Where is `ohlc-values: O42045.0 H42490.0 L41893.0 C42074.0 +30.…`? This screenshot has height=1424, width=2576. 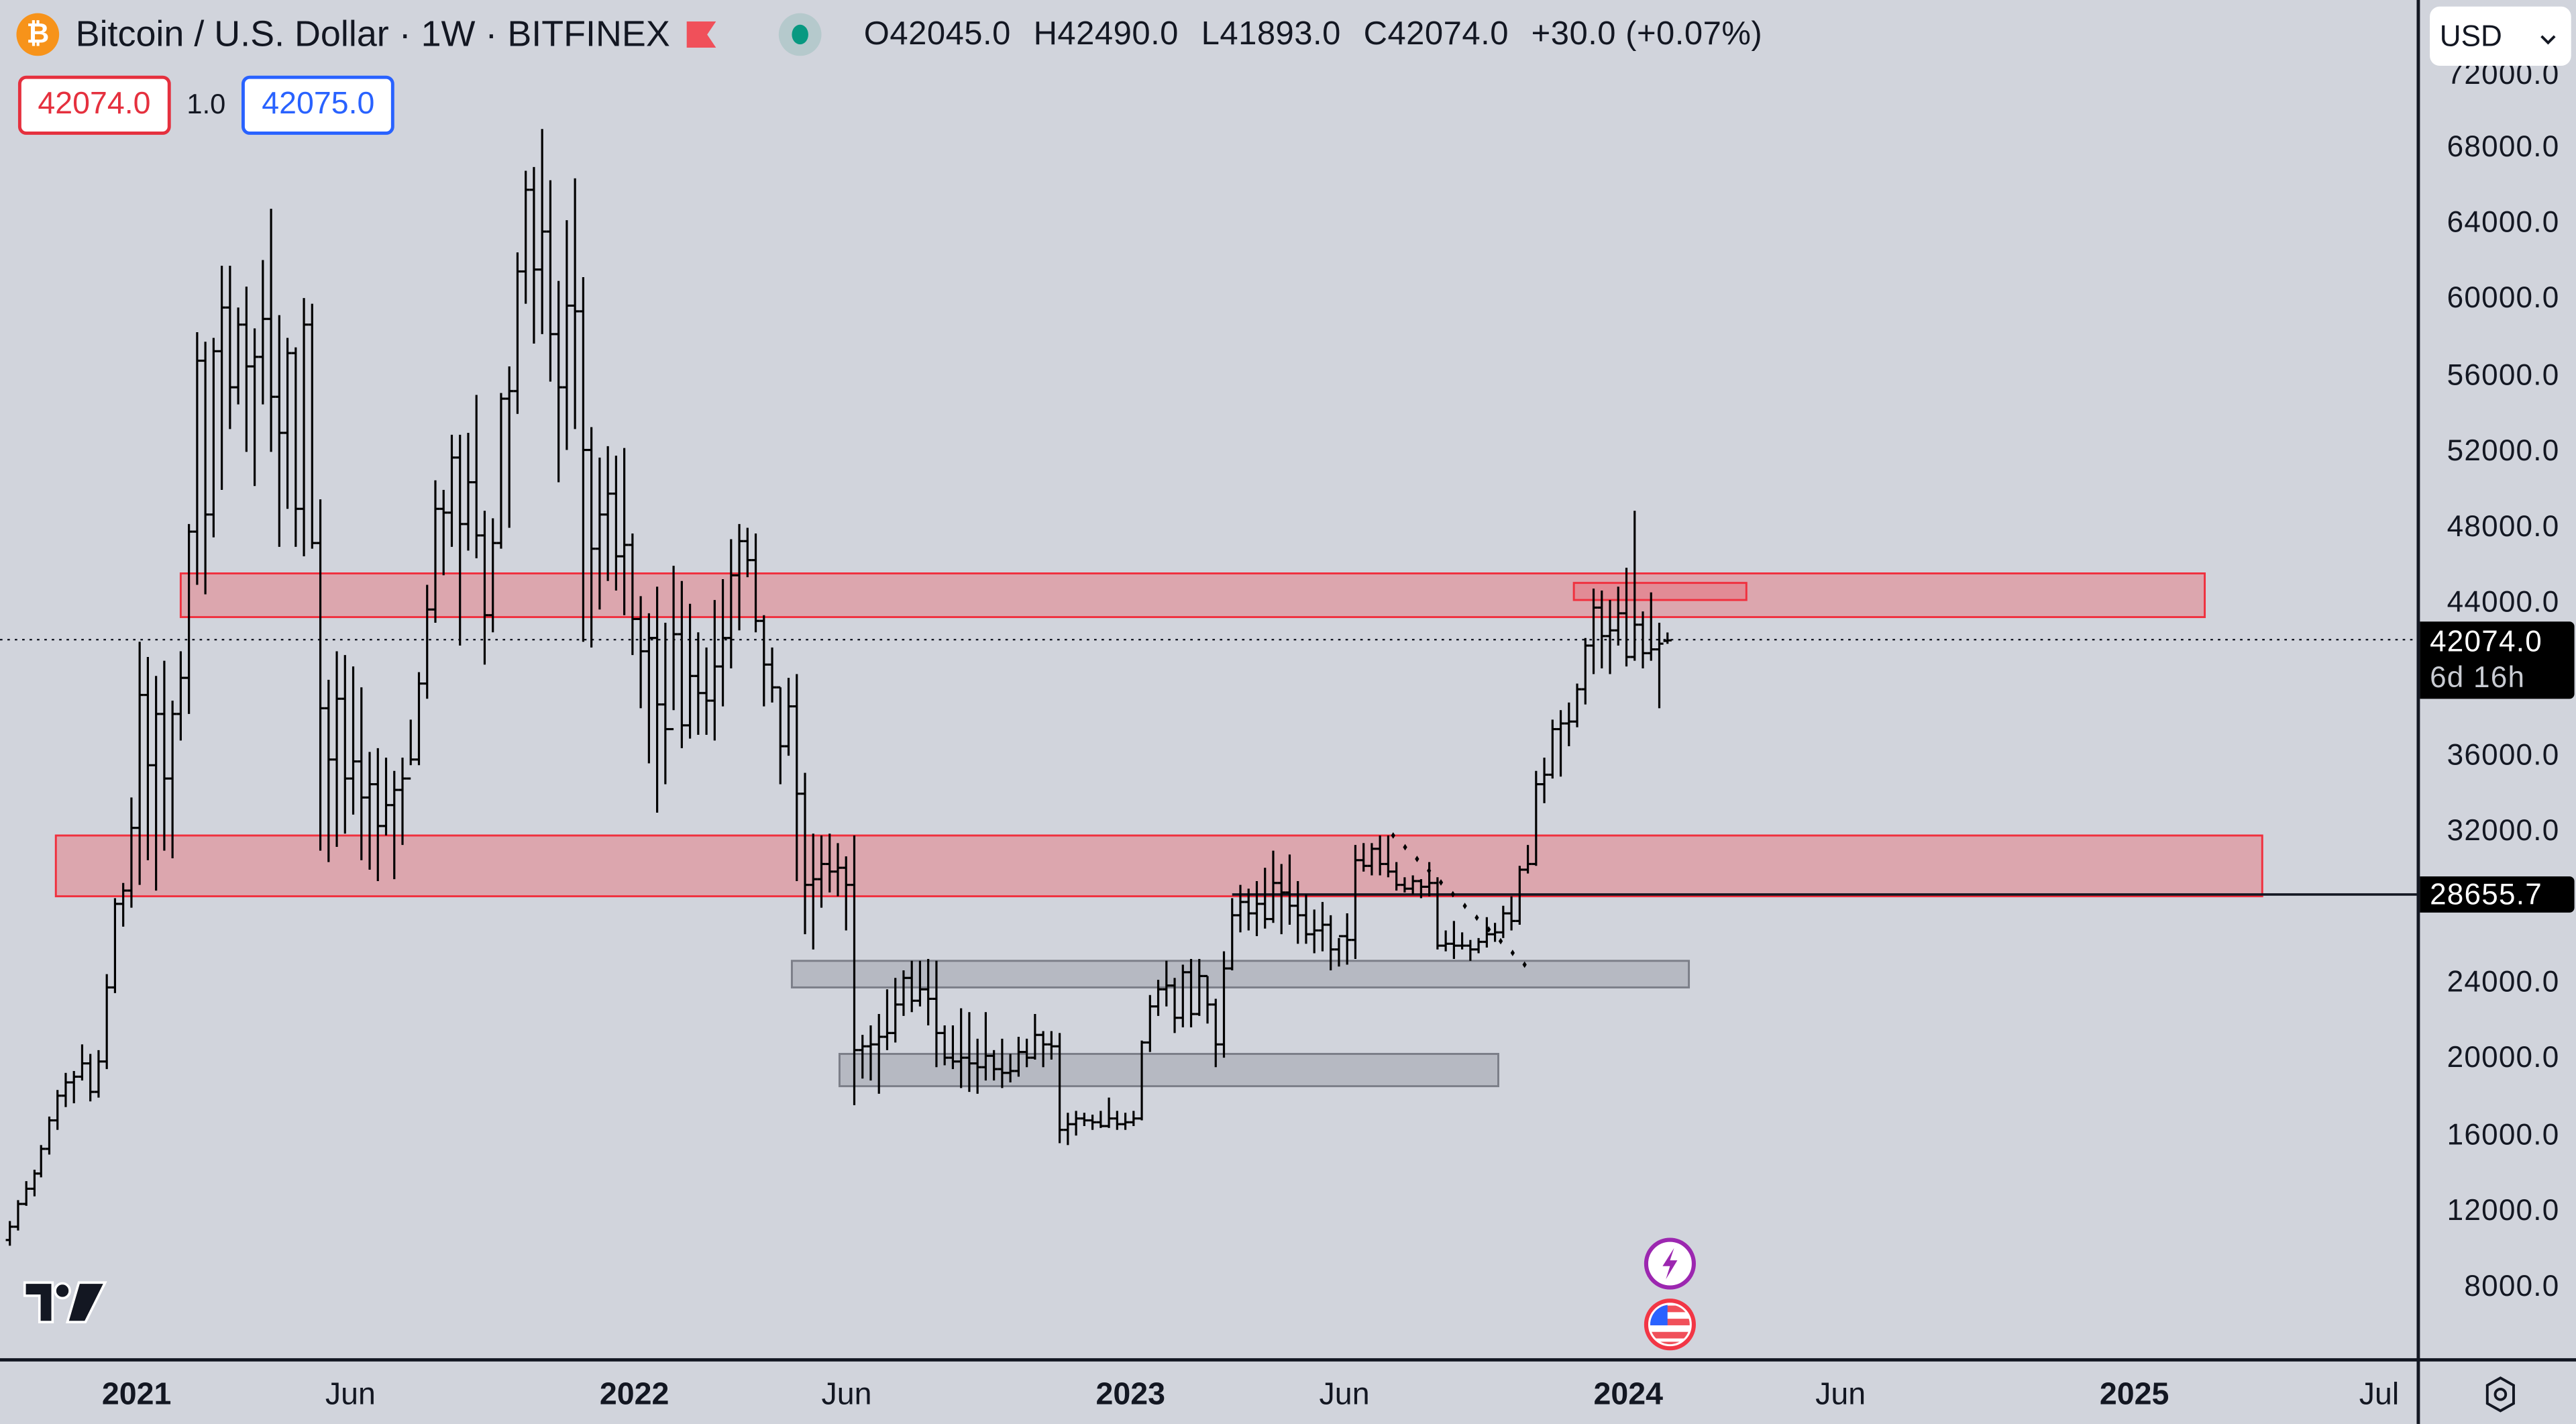
ohlc-values: O42045.0 H42490.0 L41893.0 C42074.0 +30.… is located at coordinates (1320, 34).